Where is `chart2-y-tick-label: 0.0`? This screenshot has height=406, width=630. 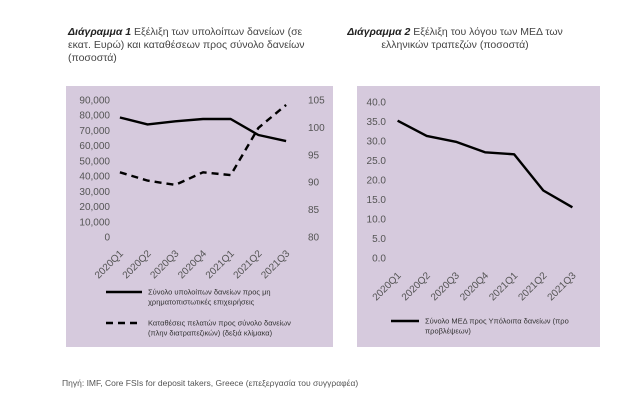
chart2-y-tick-label: 0.0 is located at coordinates (379, 259).